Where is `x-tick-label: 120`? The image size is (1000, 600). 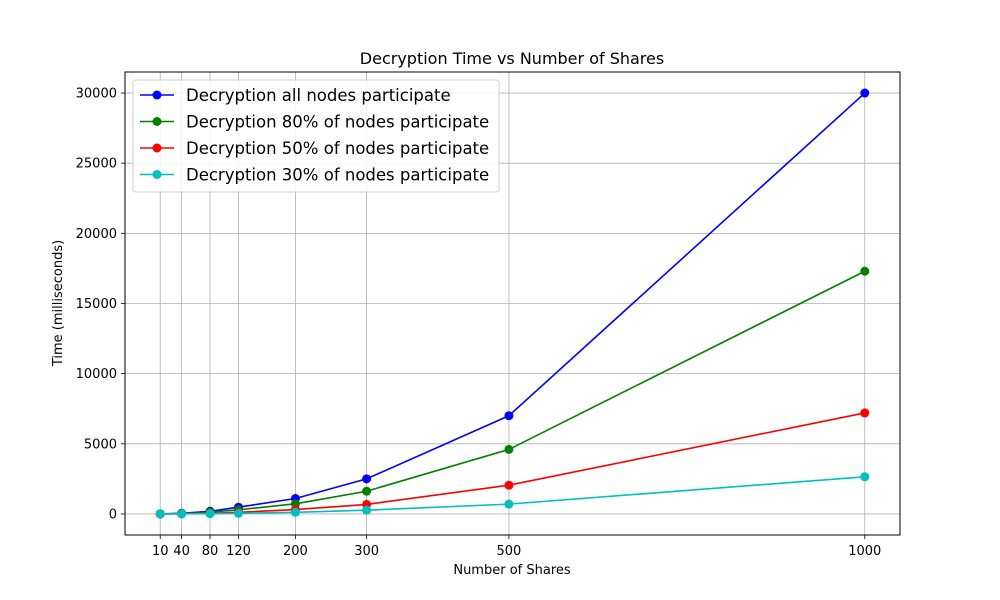
x-tick-label: 120 is located at coordinates (238, 551).